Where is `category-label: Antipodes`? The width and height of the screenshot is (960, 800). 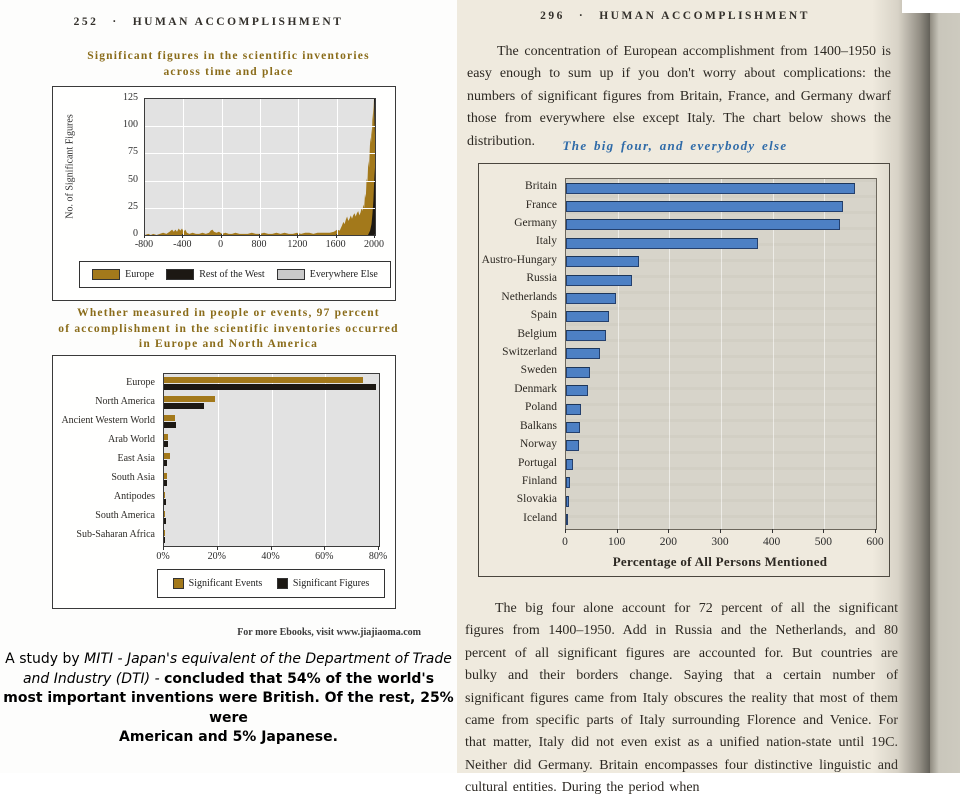
category-label: Antipodes is located at coordinates (134, 497).